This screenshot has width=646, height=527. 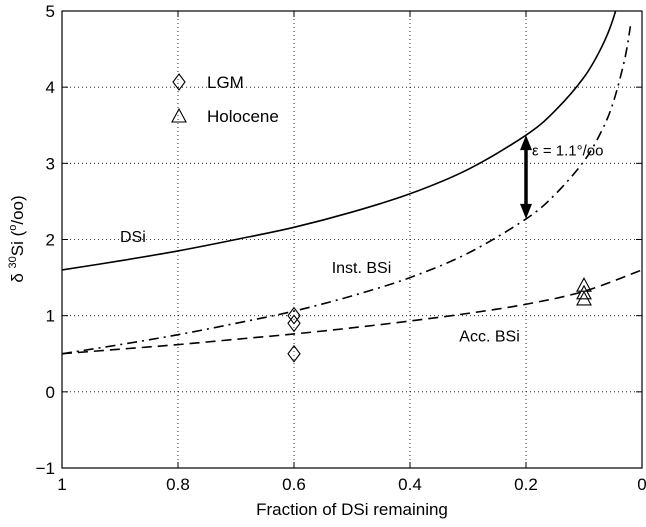 What do you see at coordinates (561, 177) in the screenshot?
I see `annotation: ε = 1.1°/oo` at bounding box center [561, 177].